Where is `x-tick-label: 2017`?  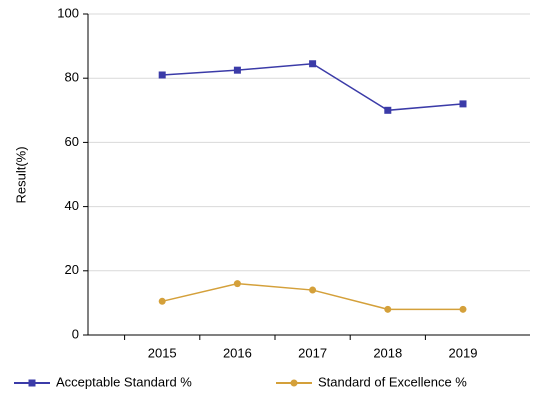
x-tick-label: 2017 is located at coordinates (312, 352).